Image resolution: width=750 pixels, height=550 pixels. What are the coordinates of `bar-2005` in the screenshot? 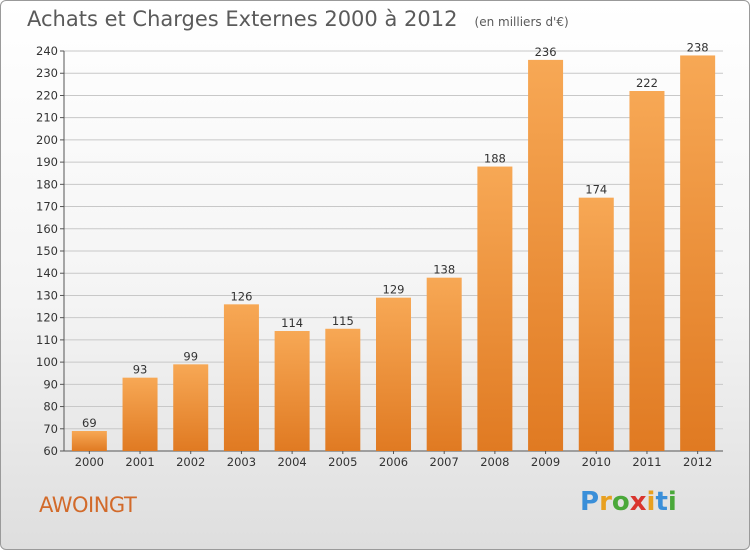 It's located at (343, 389).